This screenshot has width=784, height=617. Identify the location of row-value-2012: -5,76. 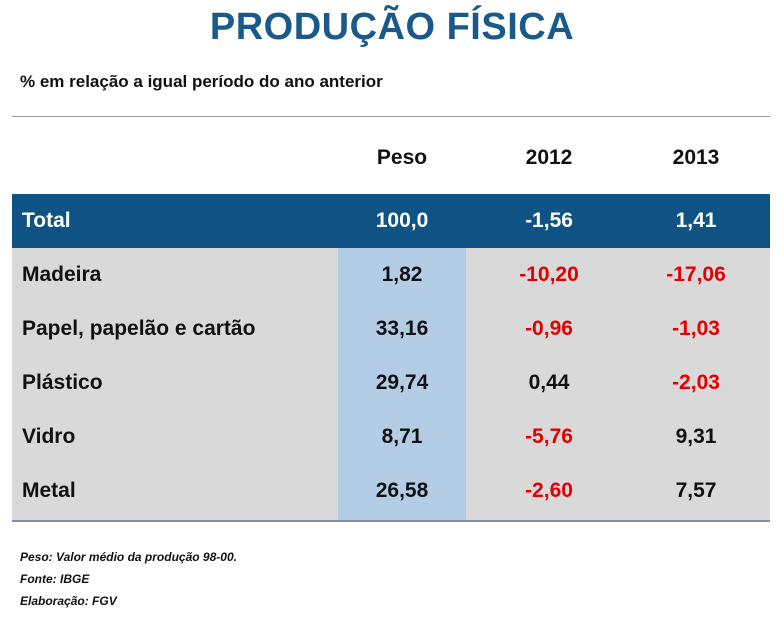
(549, 436).